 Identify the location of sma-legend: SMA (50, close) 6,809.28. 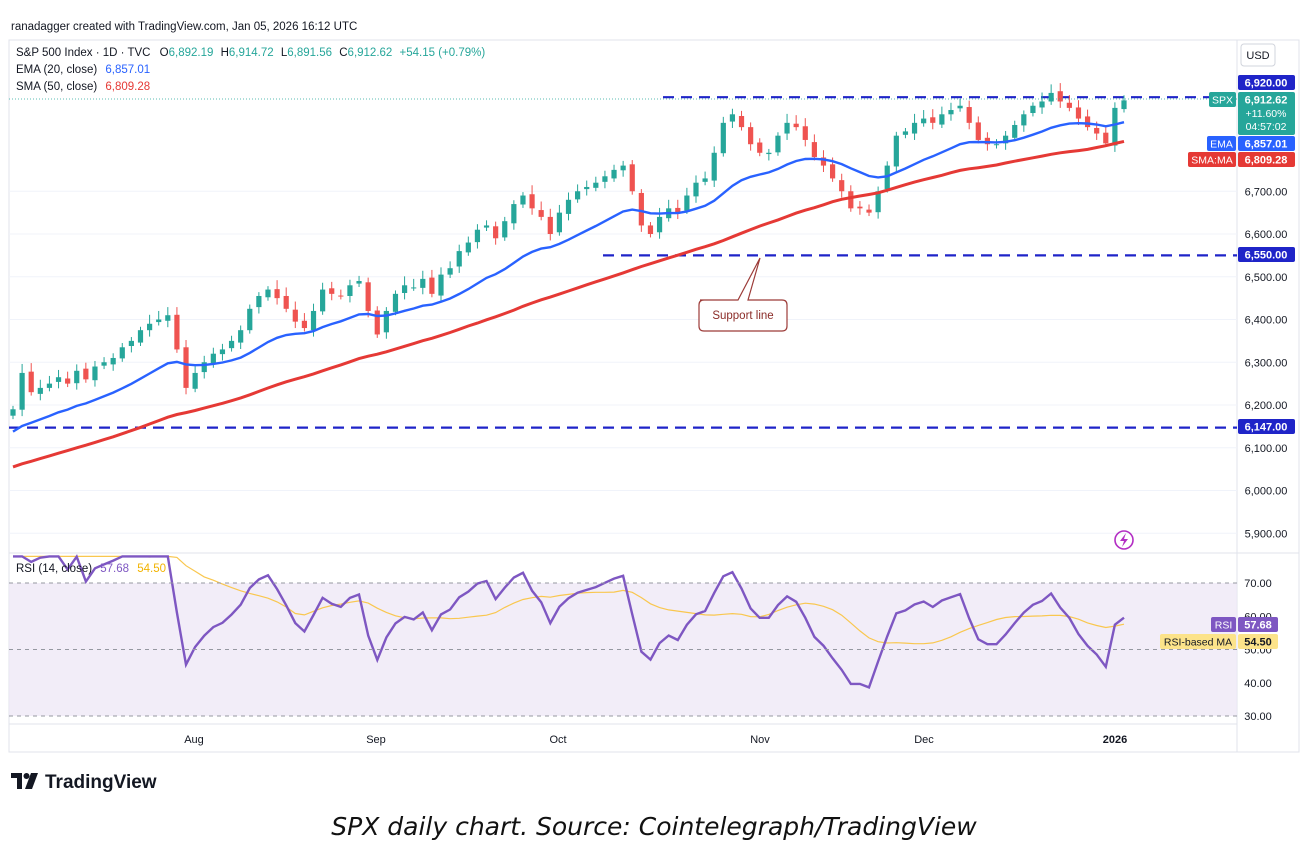
(83, 87).